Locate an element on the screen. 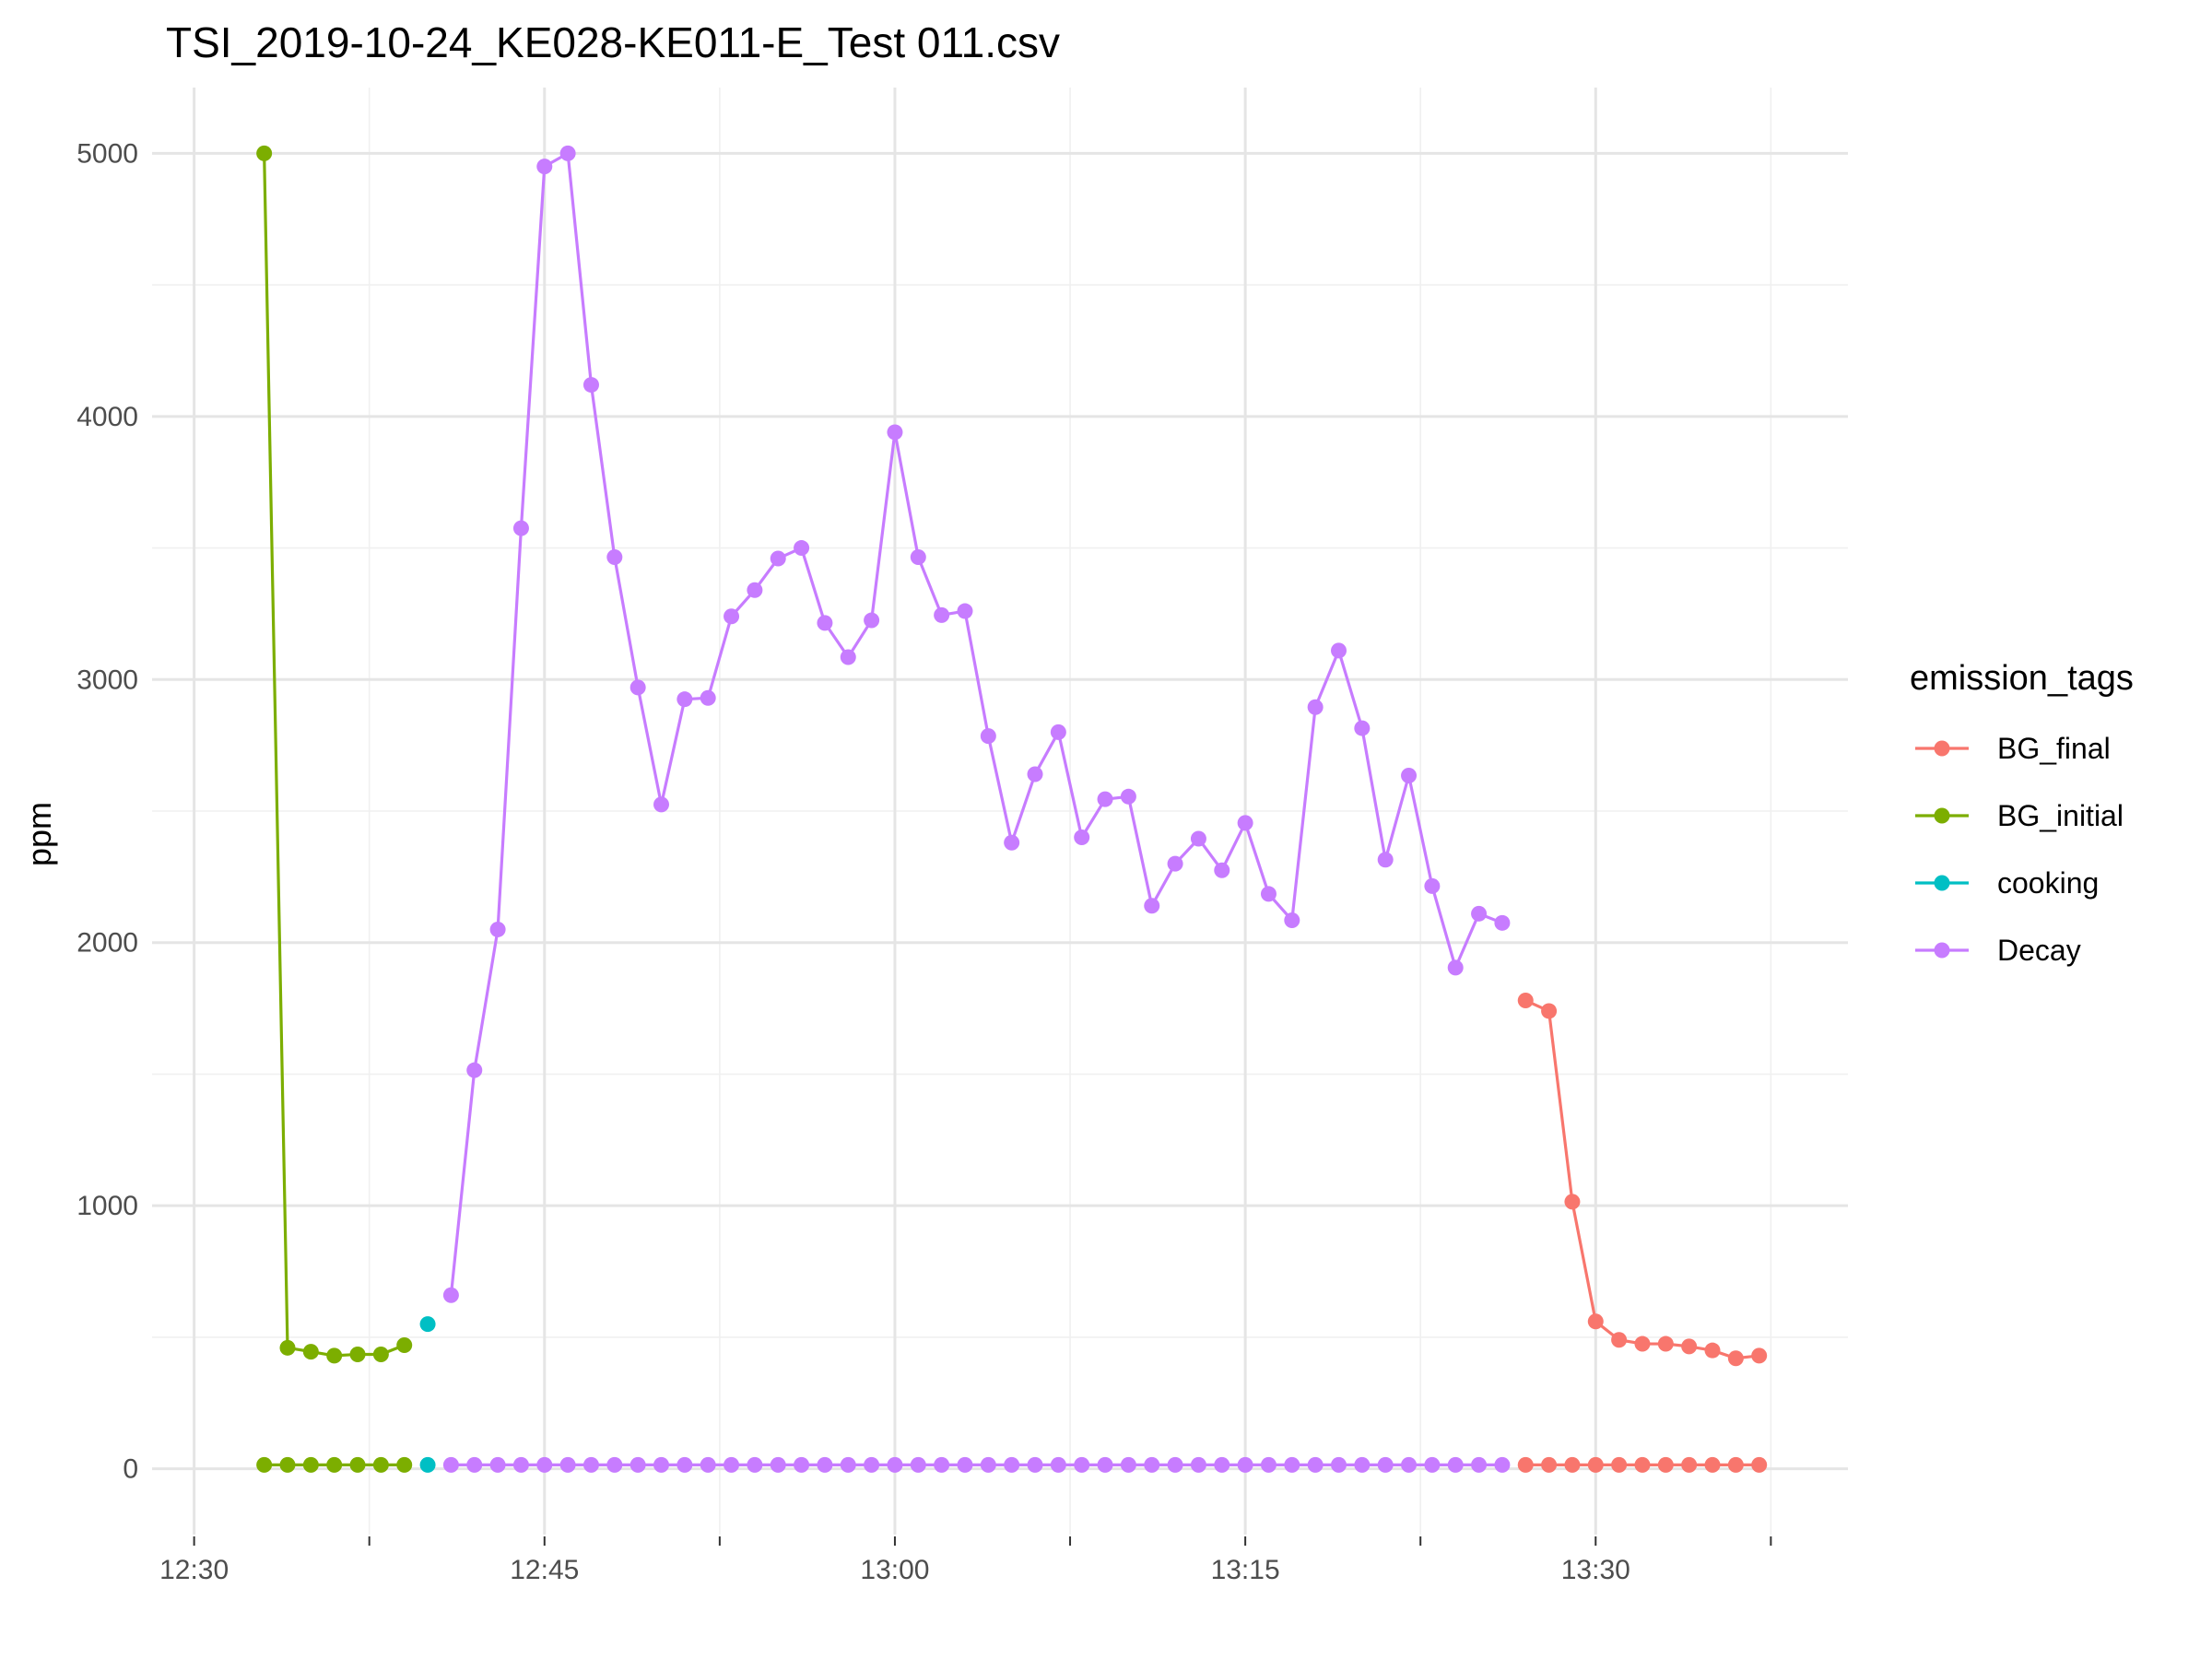 The image size is (2212, 1659). x-tick-label: 12:45 is located at coordinates (544, 1570).